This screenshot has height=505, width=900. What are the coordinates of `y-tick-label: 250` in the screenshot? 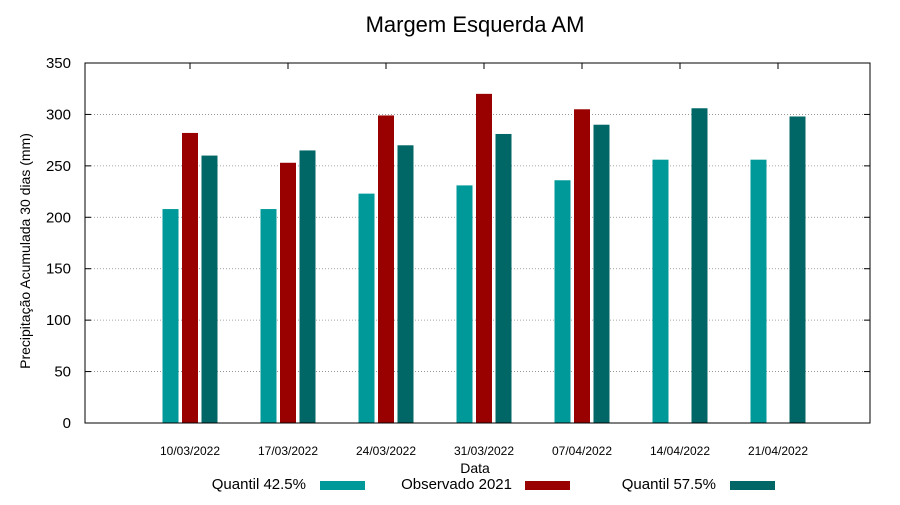 It's located at (58, 166).